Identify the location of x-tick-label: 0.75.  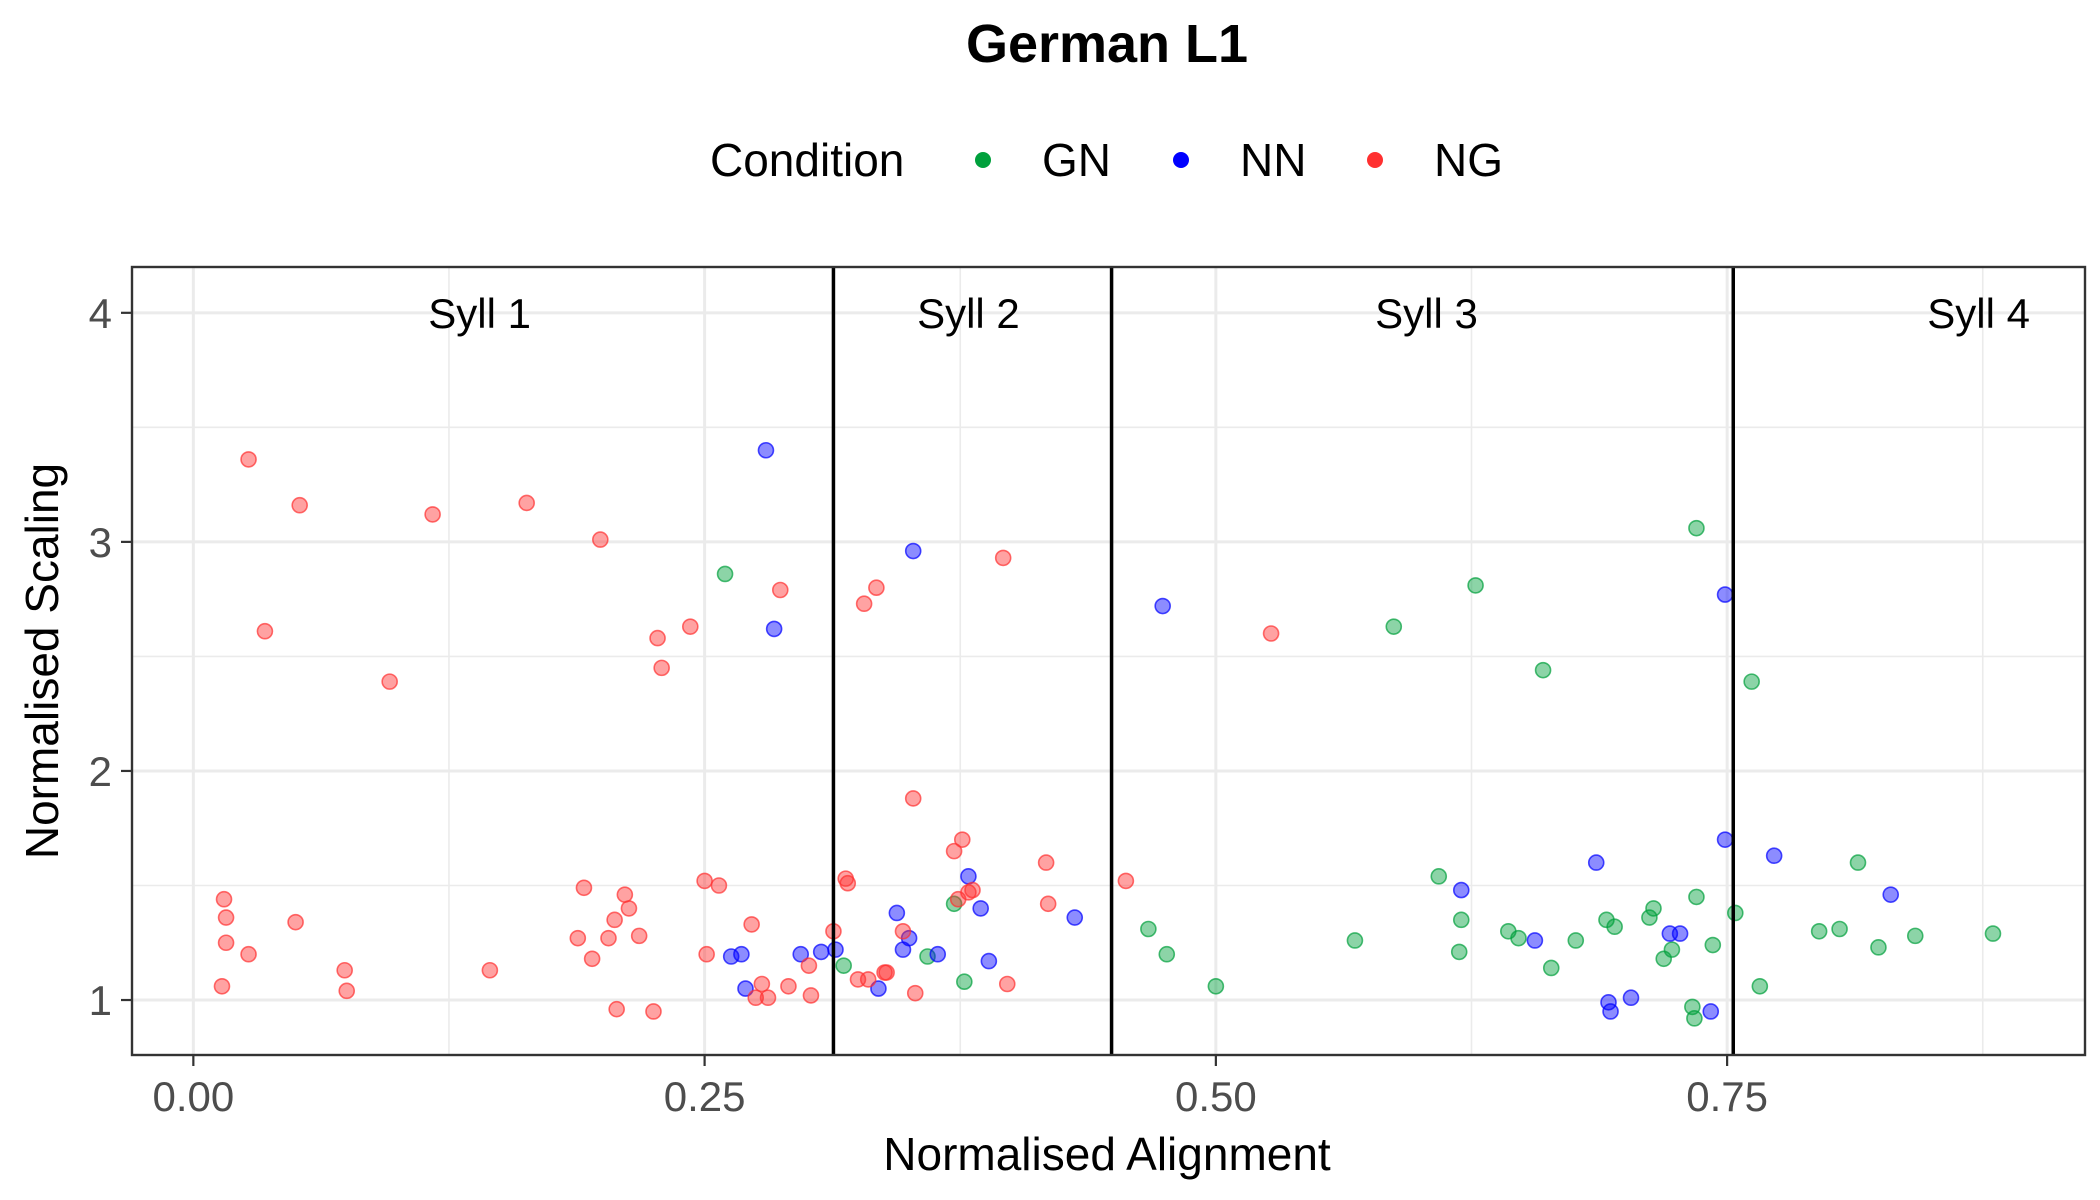
(1727, 1096).